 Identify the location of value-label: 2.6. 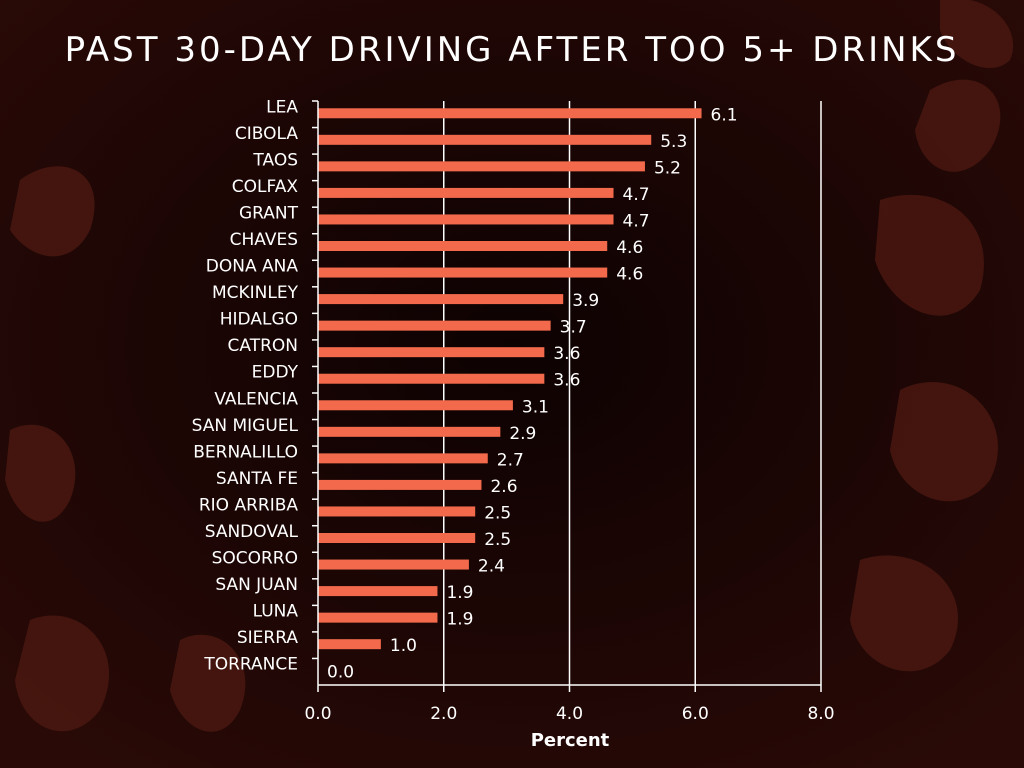
(503, 487).